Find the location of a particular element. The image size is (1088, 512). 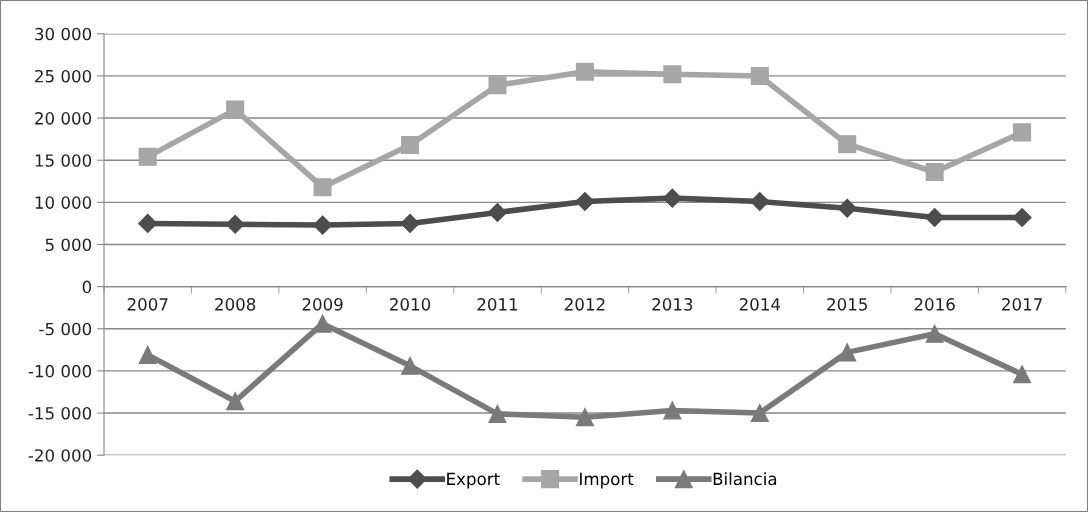

x-tick-label: 2013 is located at coordinates (672, 304).